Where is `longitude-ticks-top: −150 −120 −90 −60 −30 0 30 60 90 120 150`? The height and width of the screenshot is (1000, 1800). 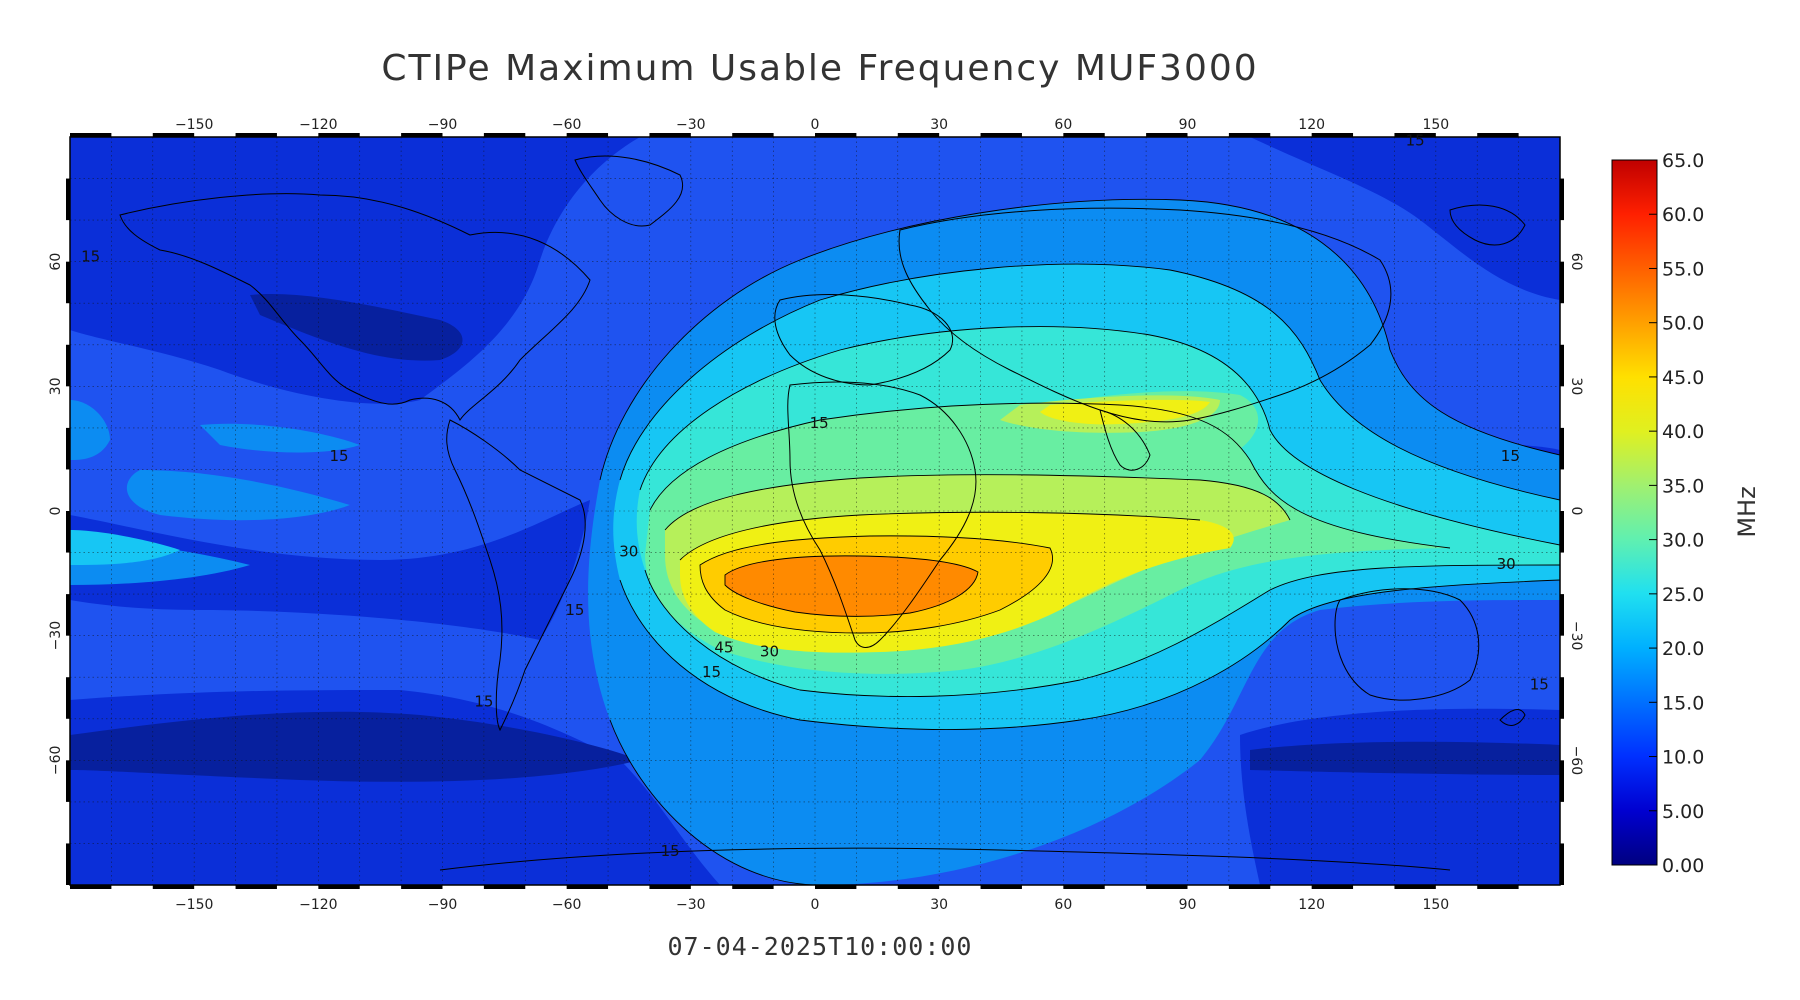
longitude-ticks-top: −150 −120 −90 −60 −30 0 30 60 90 120 150 is located at coordinates (812, 125).